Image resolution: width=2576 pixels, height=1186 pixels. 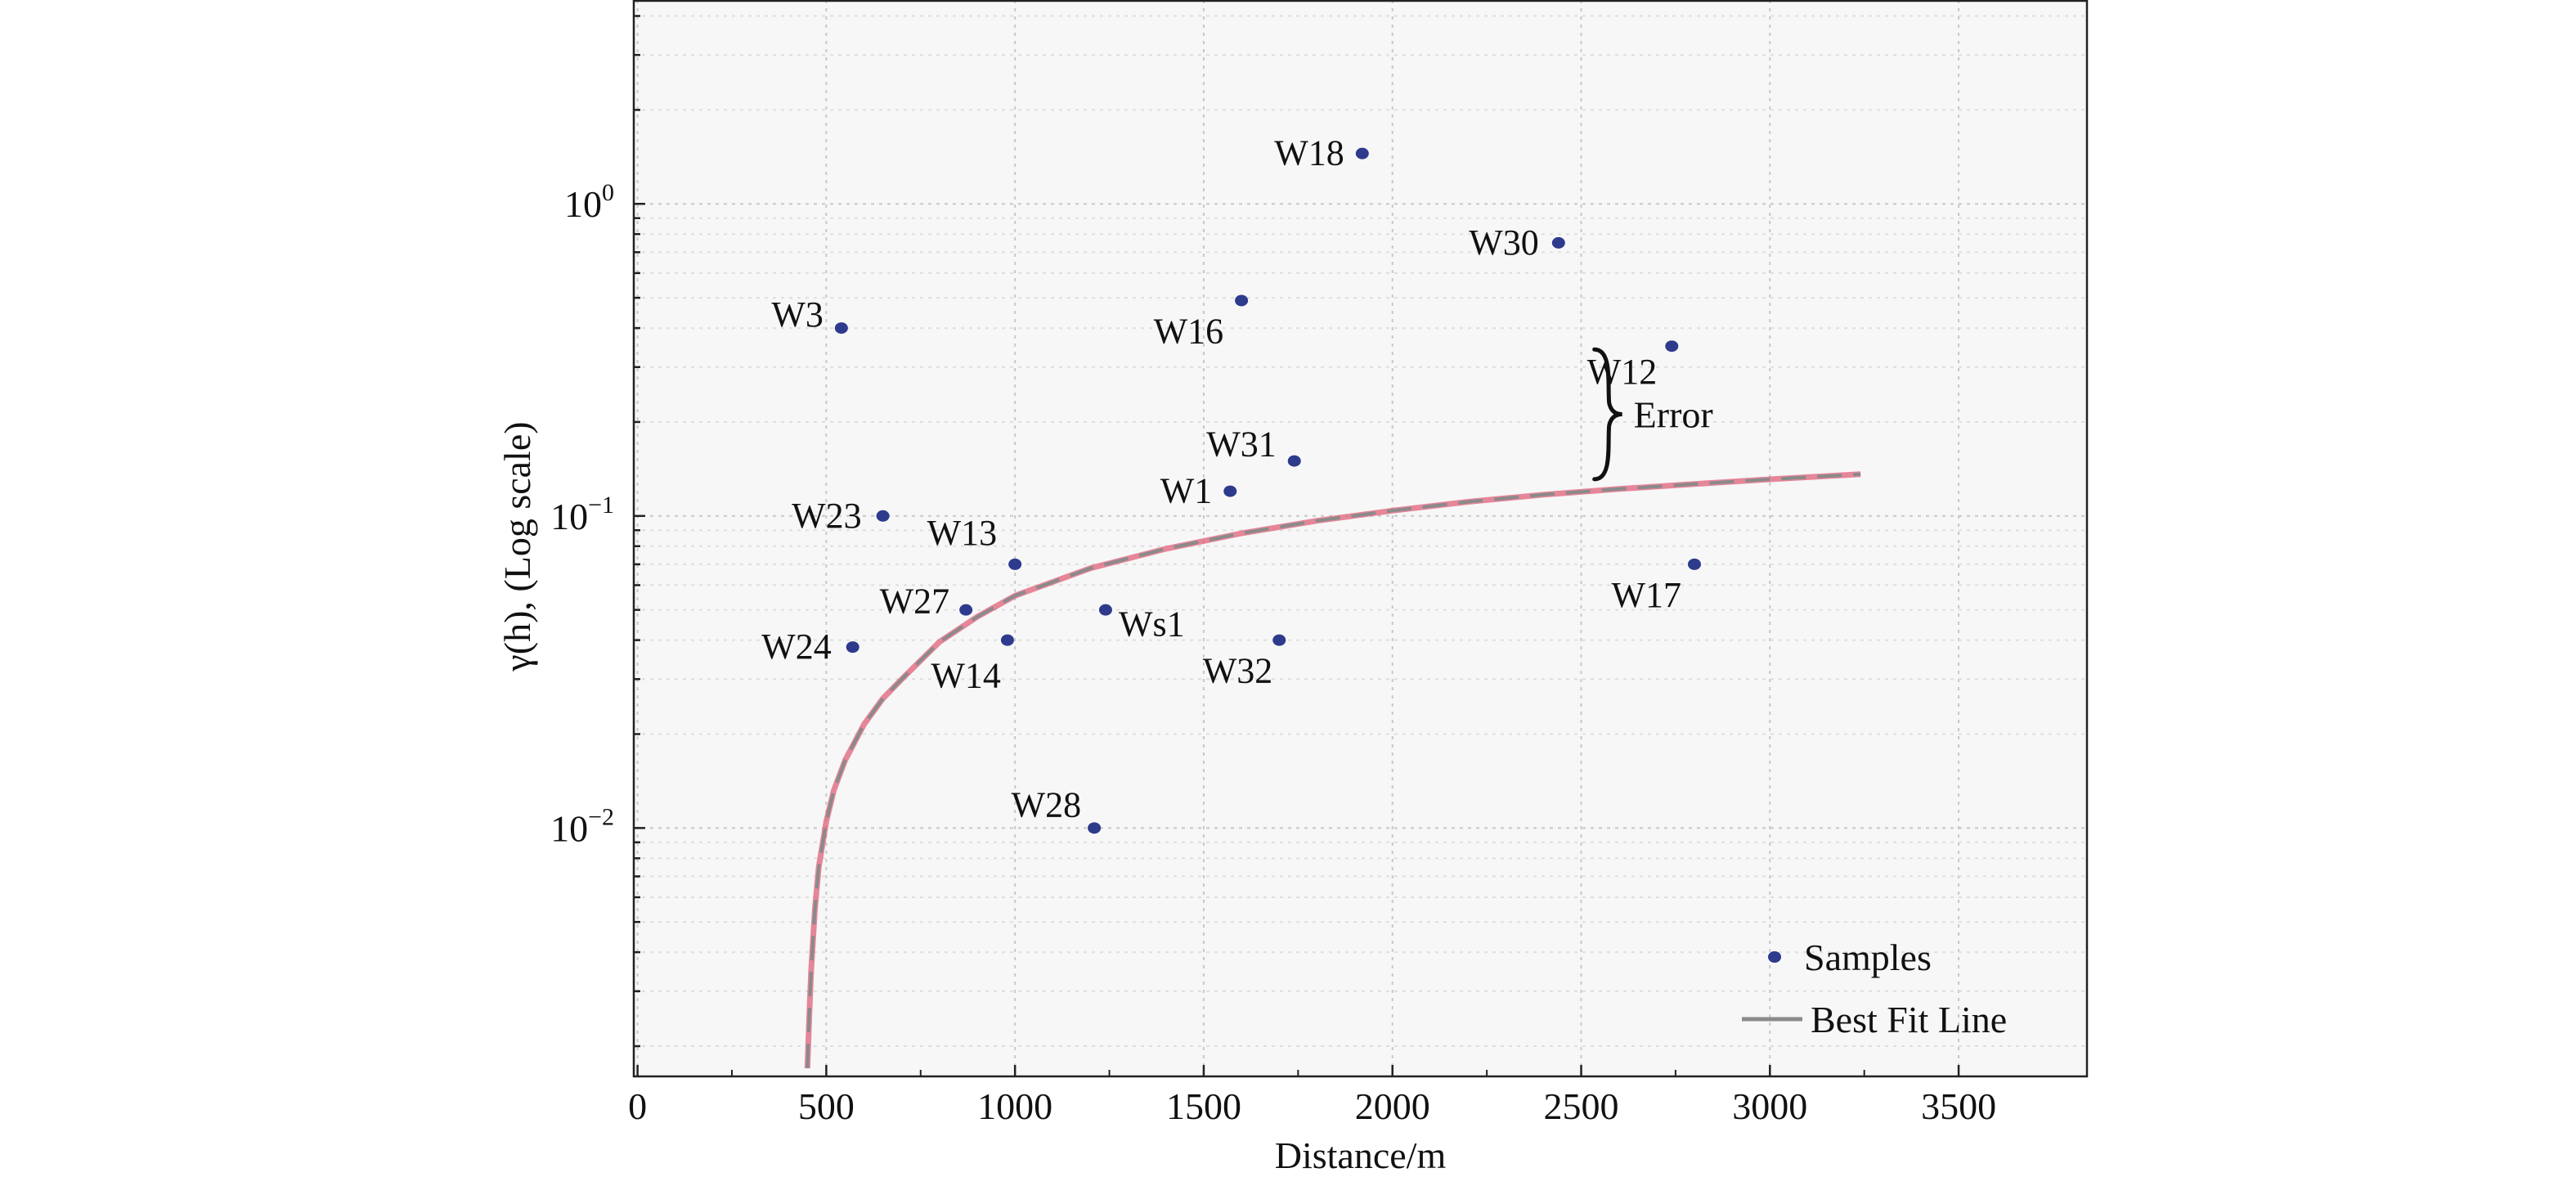 What do you see at coordinates (1607, 415) in the screenshot?
I see `error-brace` at bounding box center [1607, 415].